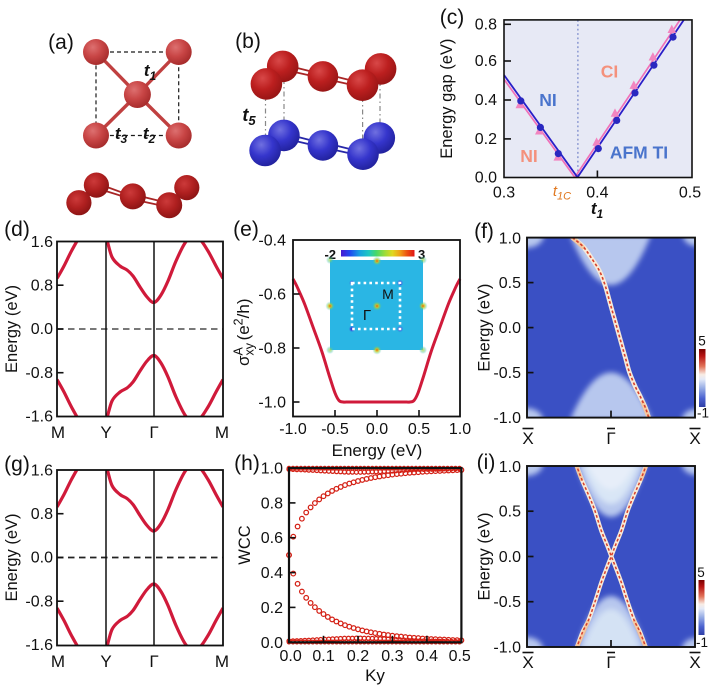  I want to click on svg-text: 0.1, so click(323, 656).